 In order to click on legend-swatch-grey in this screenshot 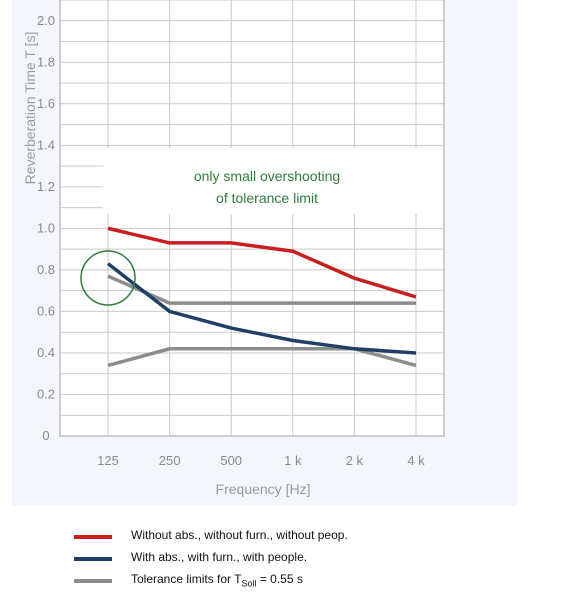, I will do `click(93, 581)`.